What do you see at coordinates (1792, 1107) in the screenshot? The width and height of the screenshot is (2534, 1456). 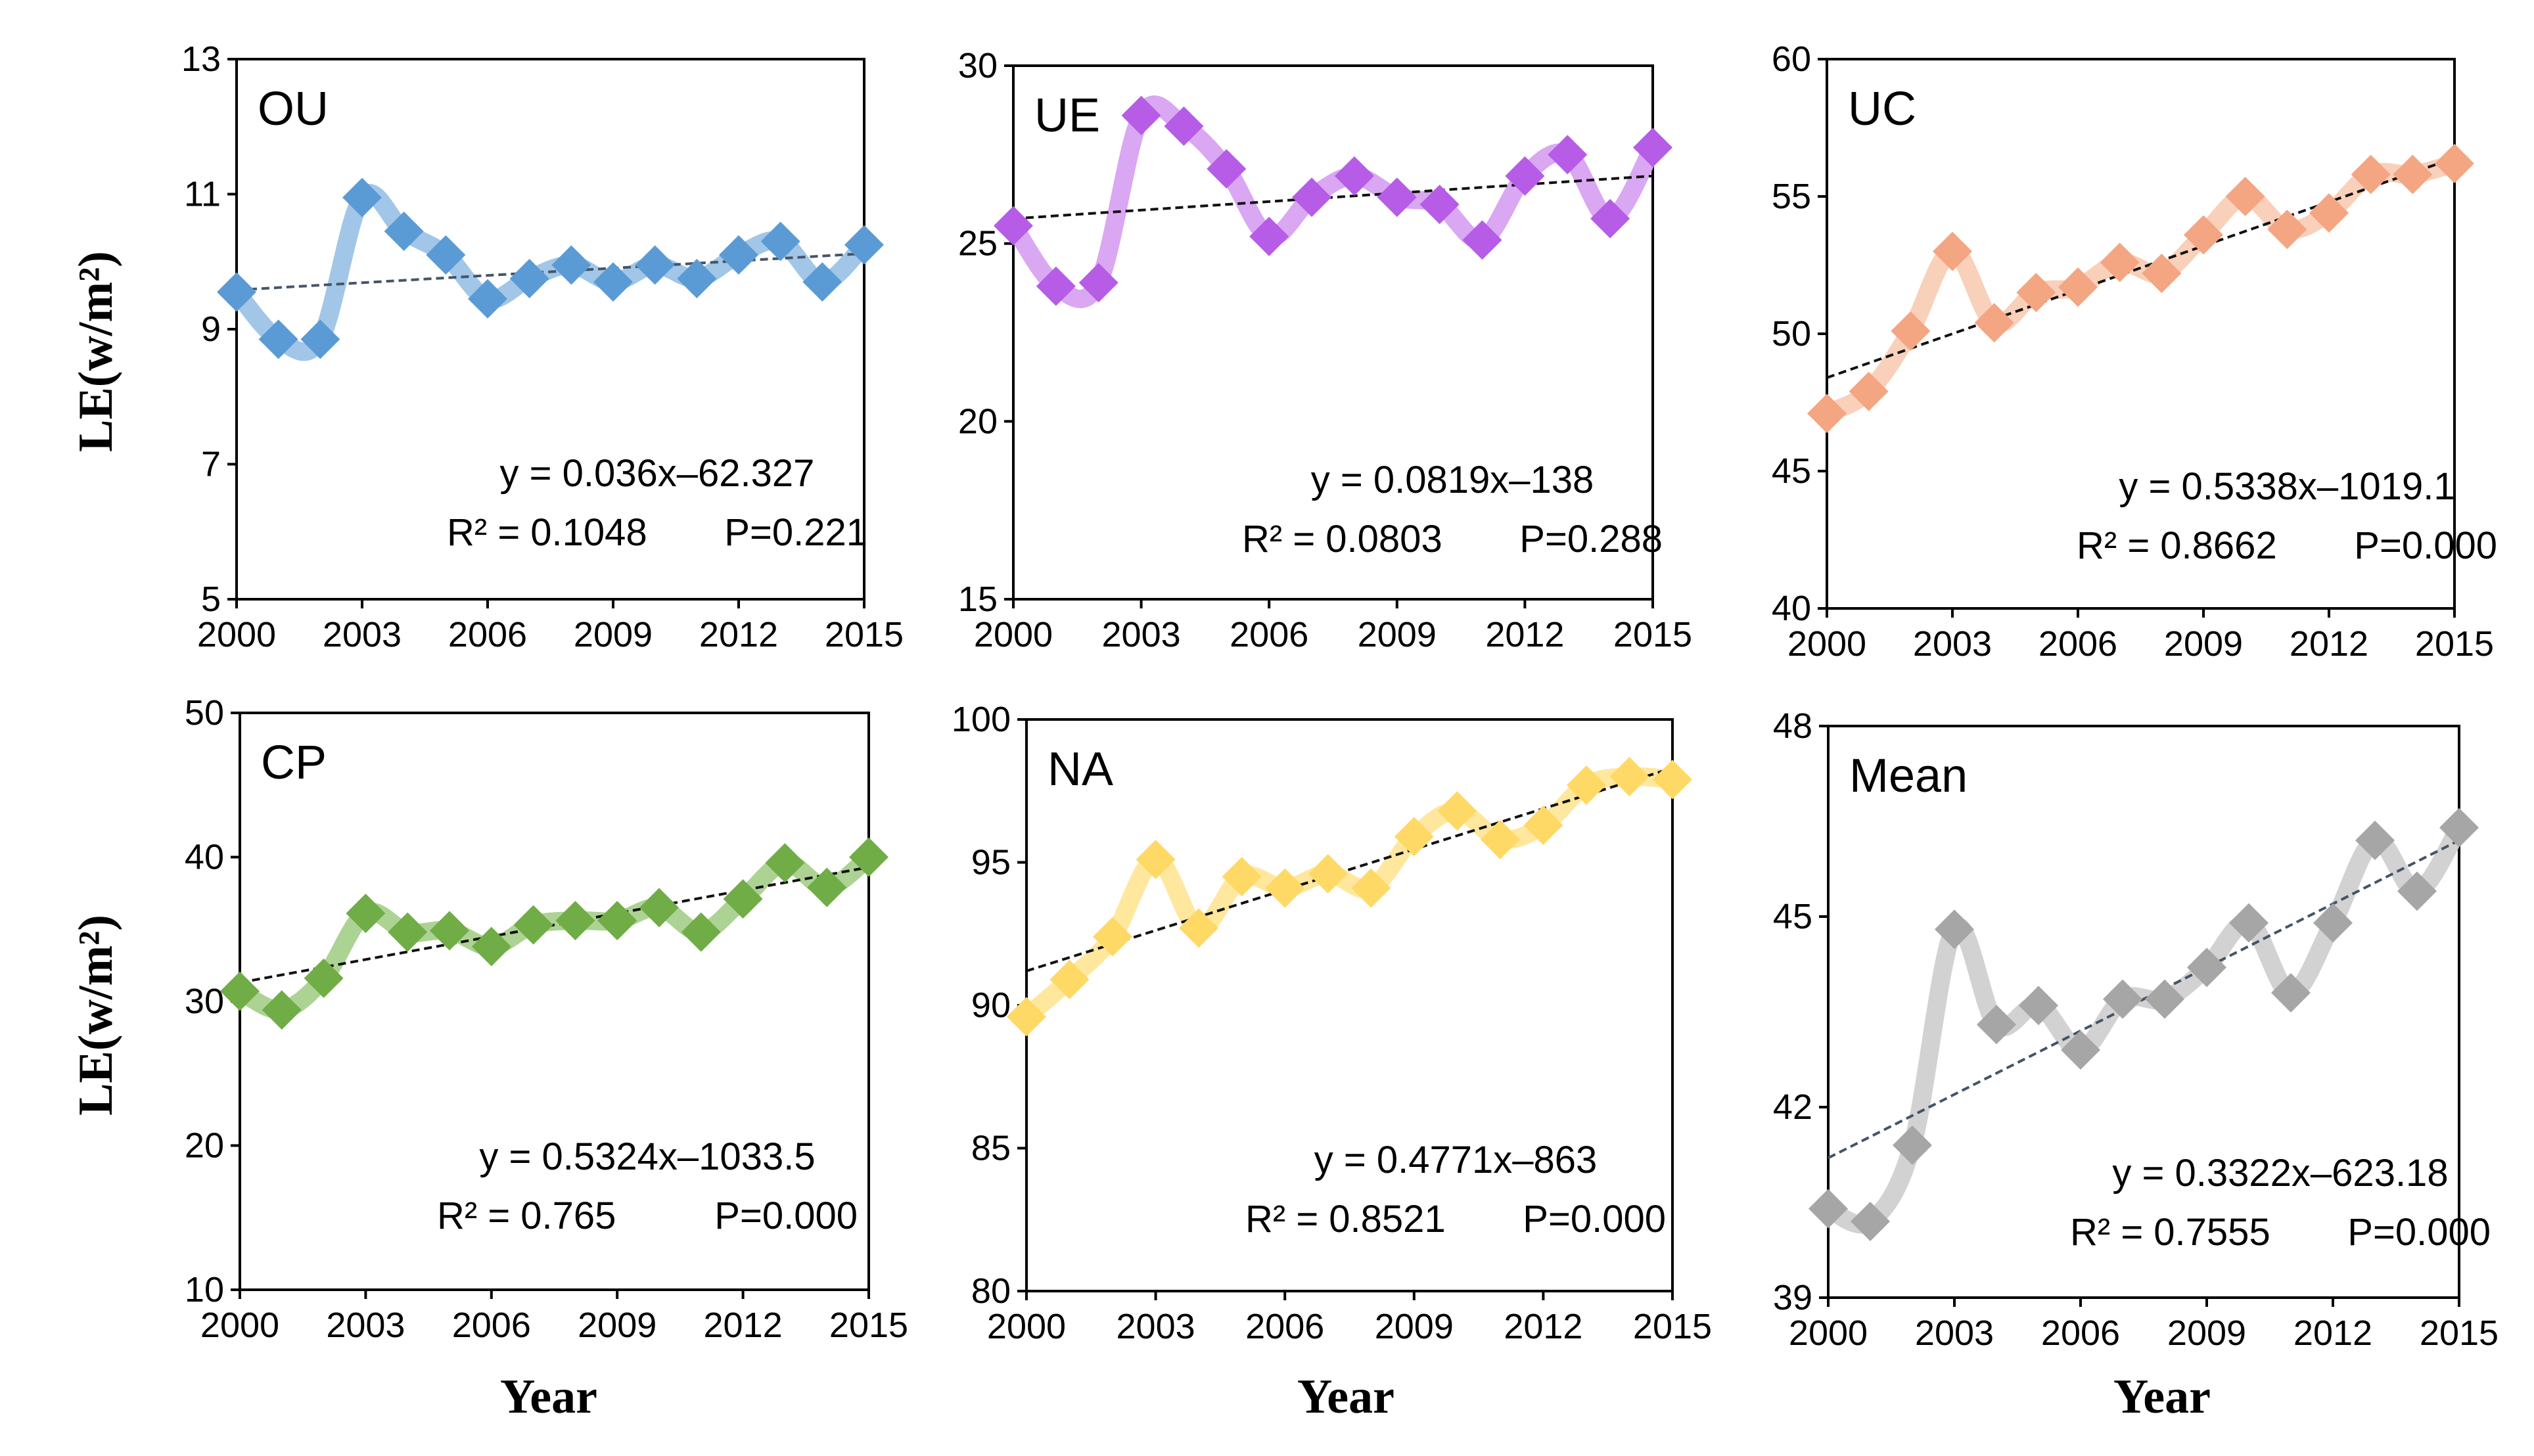 I see `y-tick-label: 42` at bounding box center [1792, 1107].